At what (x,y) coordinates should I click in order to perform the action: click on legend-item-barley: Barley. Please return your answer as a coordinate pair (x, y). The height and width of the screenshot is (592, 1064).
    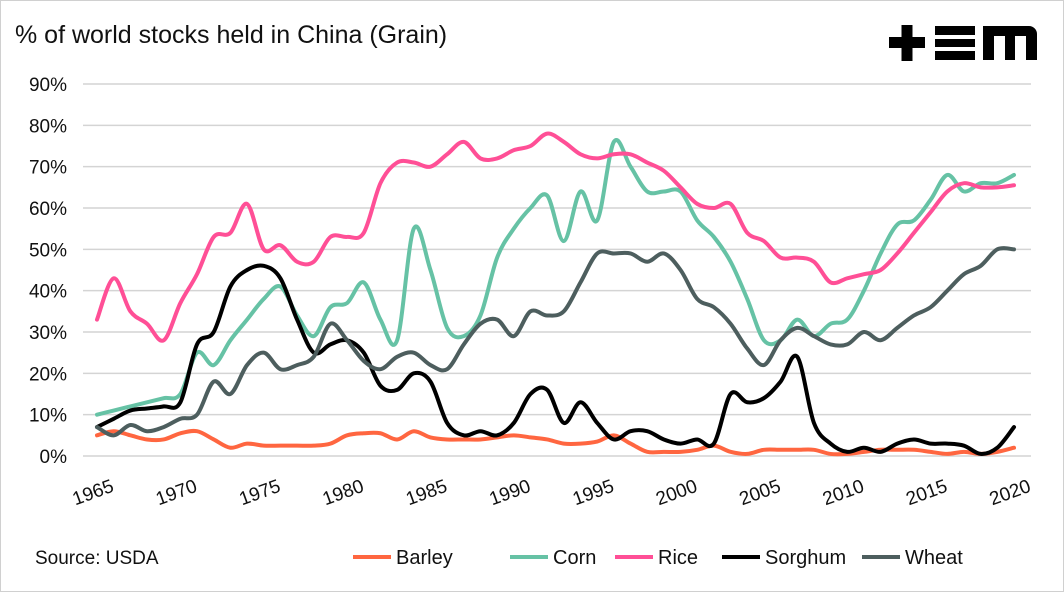
    Looking at the image, I should click on (403, 558).